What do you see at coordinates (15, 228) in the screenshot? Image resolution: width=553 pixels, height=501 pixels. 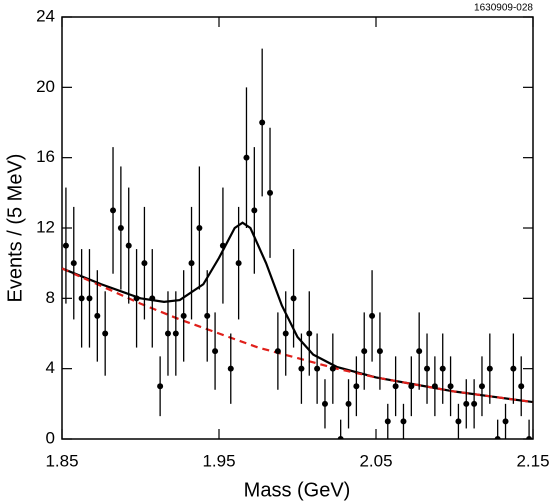 I see `y-axis-title: Events / (5 MeV)` at bounding box center [15, 228].